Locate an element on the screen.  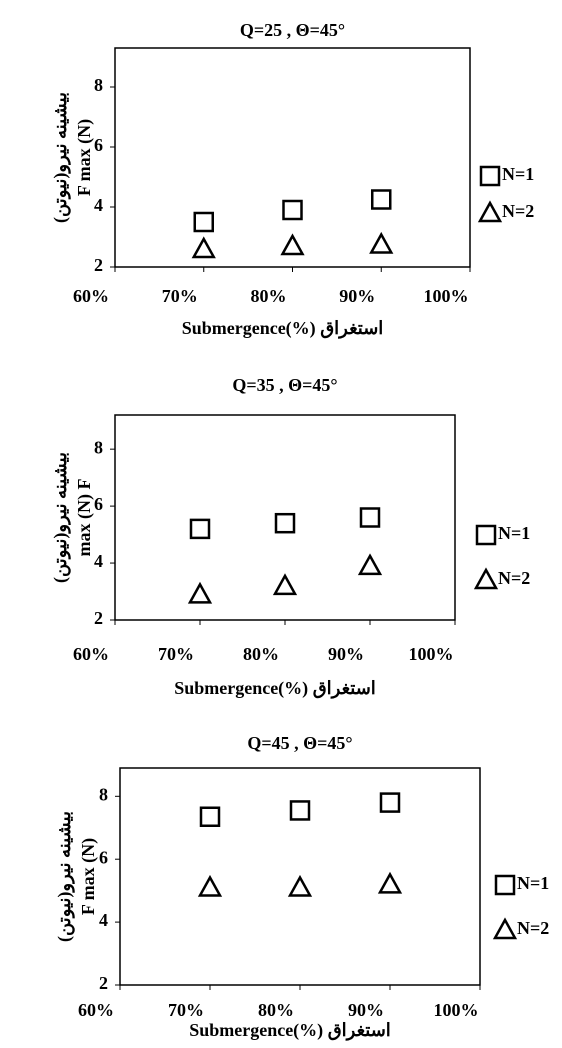
y-axis-label: max (N) F is located at coordinates (84, 518).